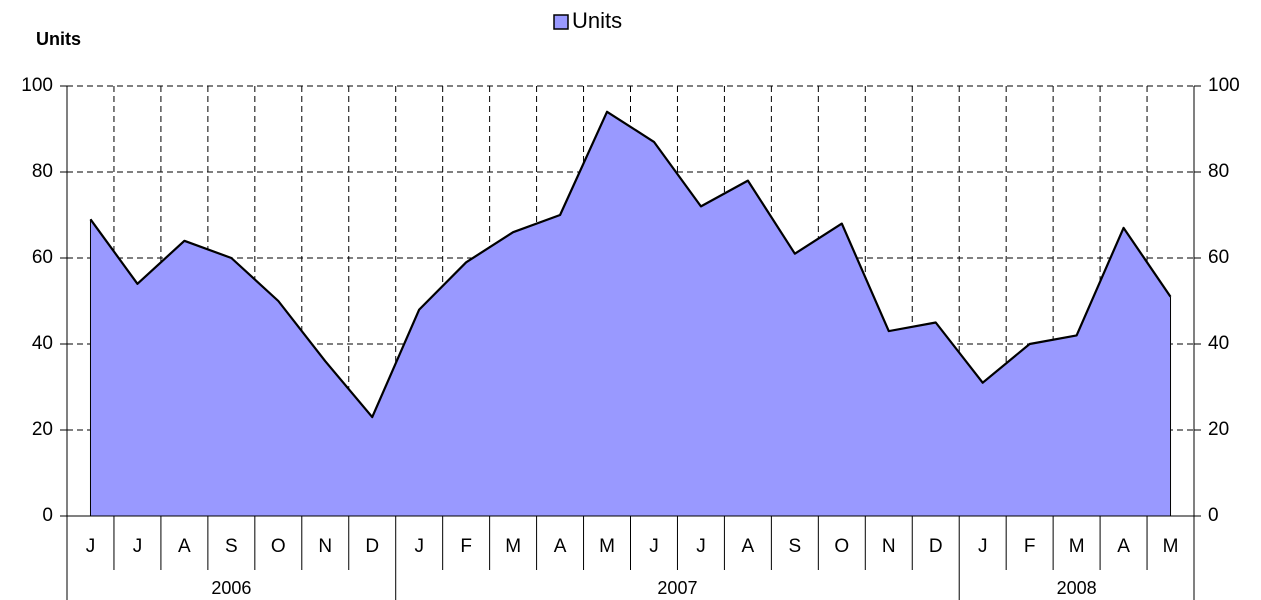 Image resolution: width=1261 pixels, height=600 pixels. What do you see at coordinates (58, 39) in the screenshot?
I see `y-axis-title: Units` at bounding box center [58, 39].